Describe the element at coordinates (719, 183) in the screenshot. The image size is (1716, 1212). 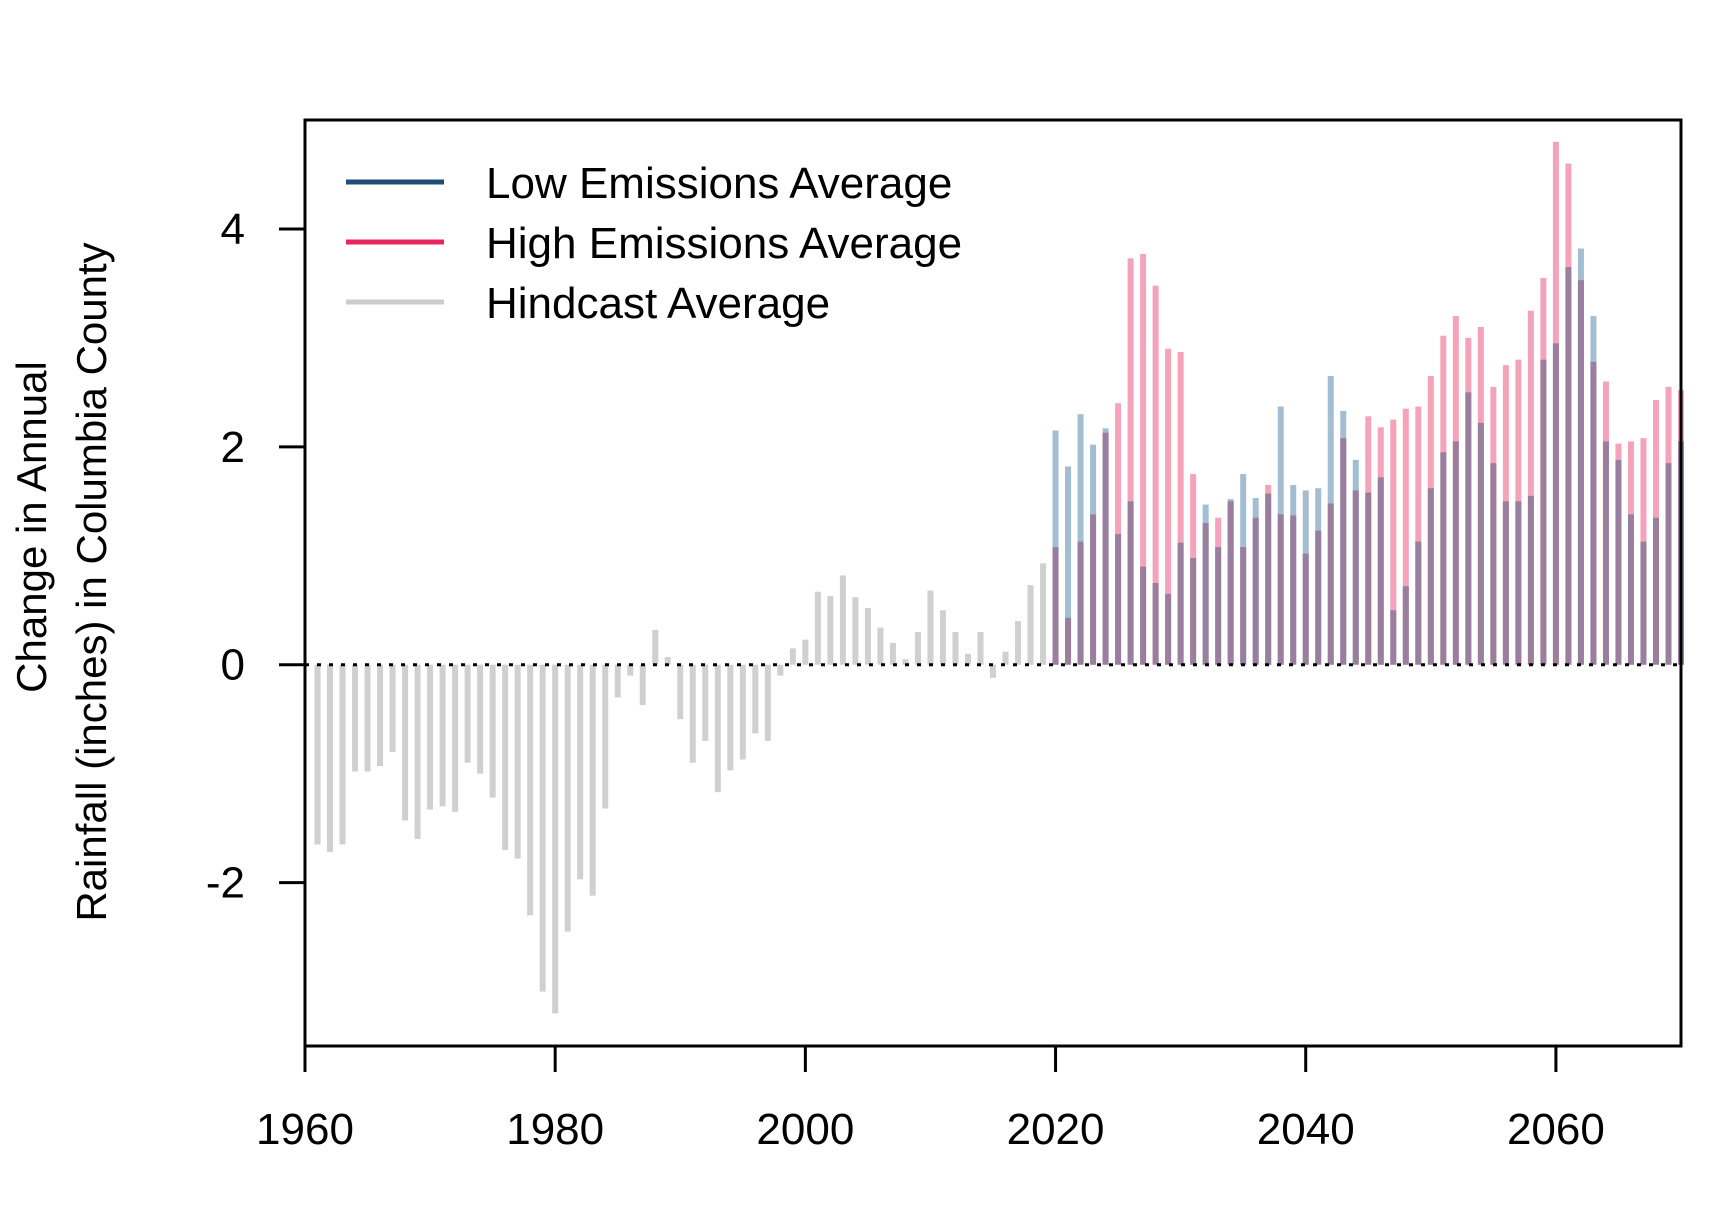
I see `legend-label-low: Low Emissions Average` at that location.